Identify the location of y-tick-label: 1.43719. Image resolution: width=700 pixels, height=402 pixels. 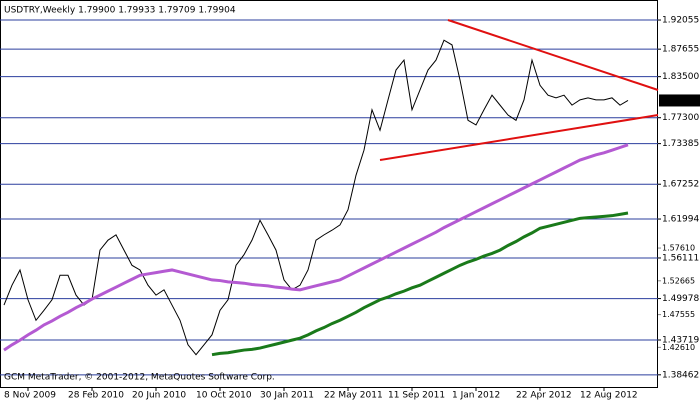
(680, 341).